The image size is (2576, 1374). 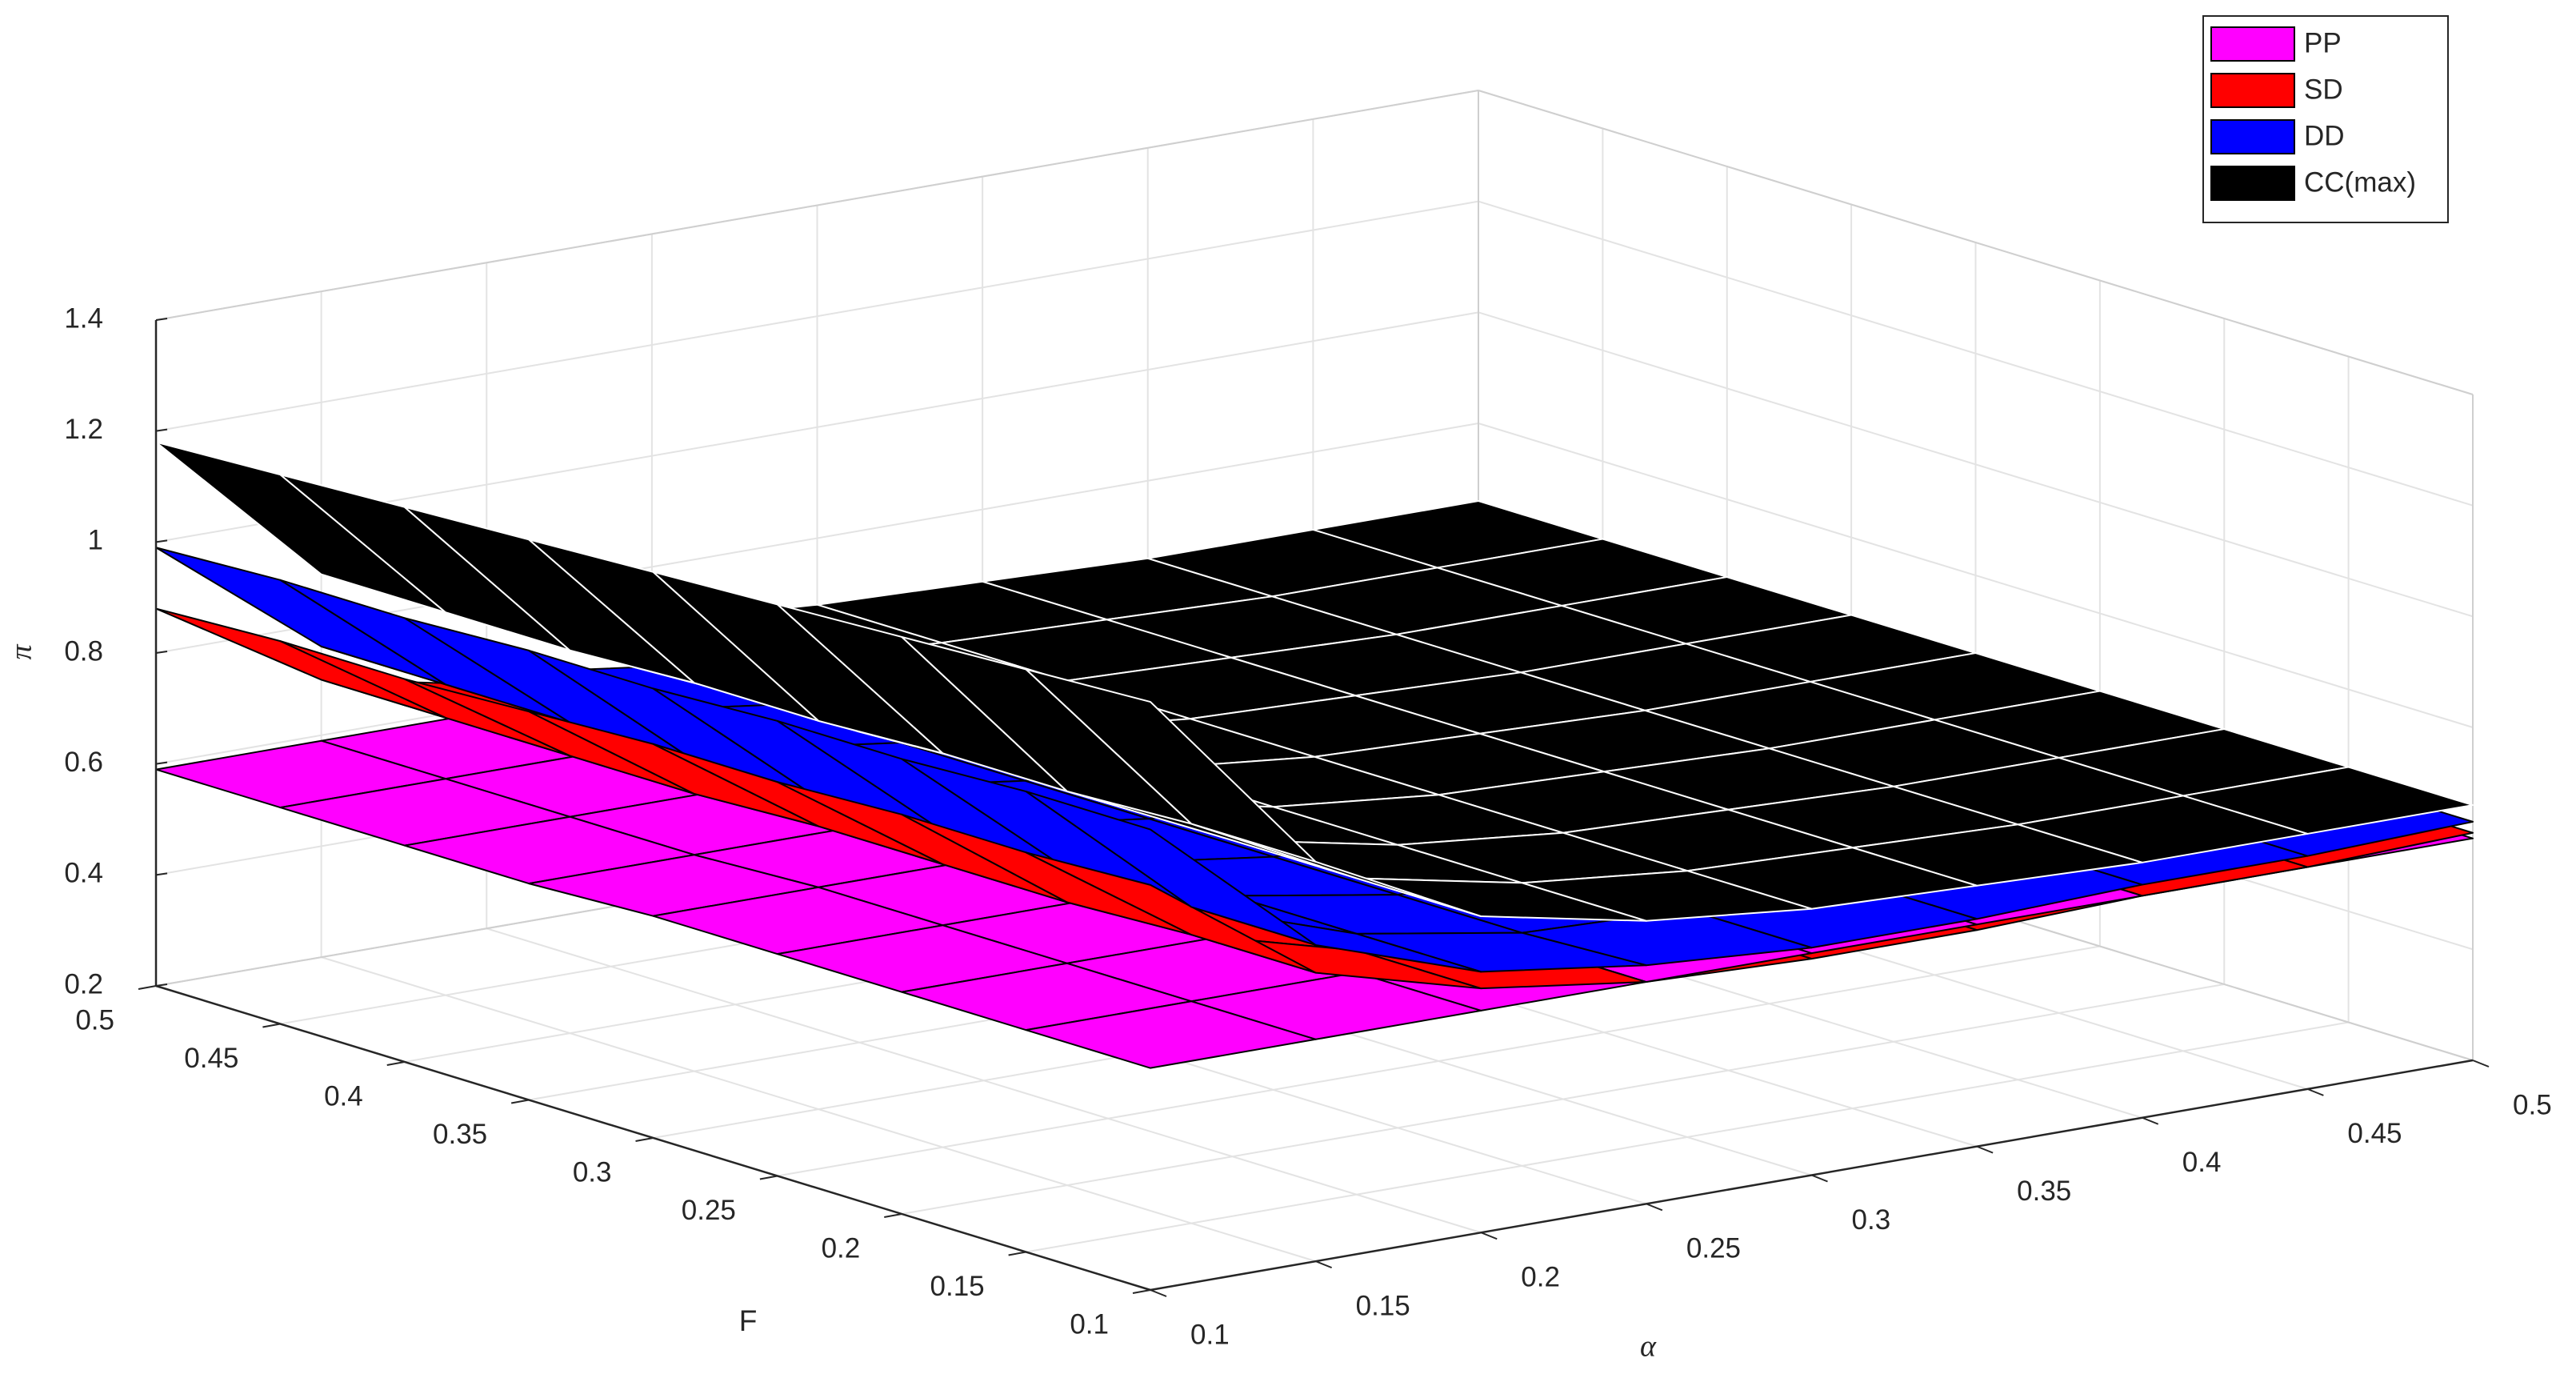 I want to click on y-tick-label: 0.2, so click(x=841, y=1248).